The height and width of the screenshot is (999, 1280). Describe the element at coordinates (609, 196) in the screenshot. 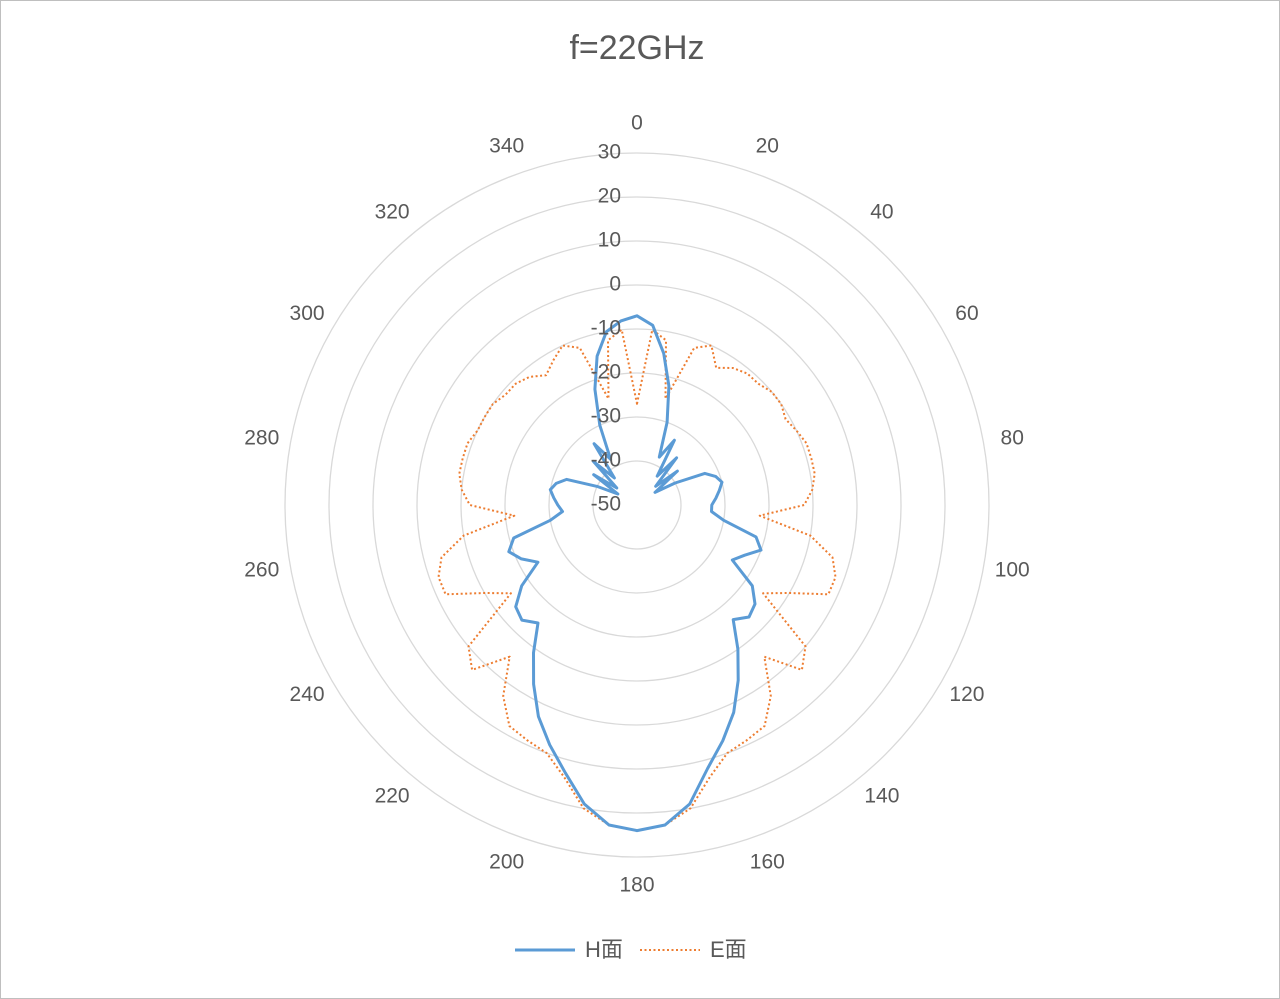

I see `y-tick-label: 20` at that location.